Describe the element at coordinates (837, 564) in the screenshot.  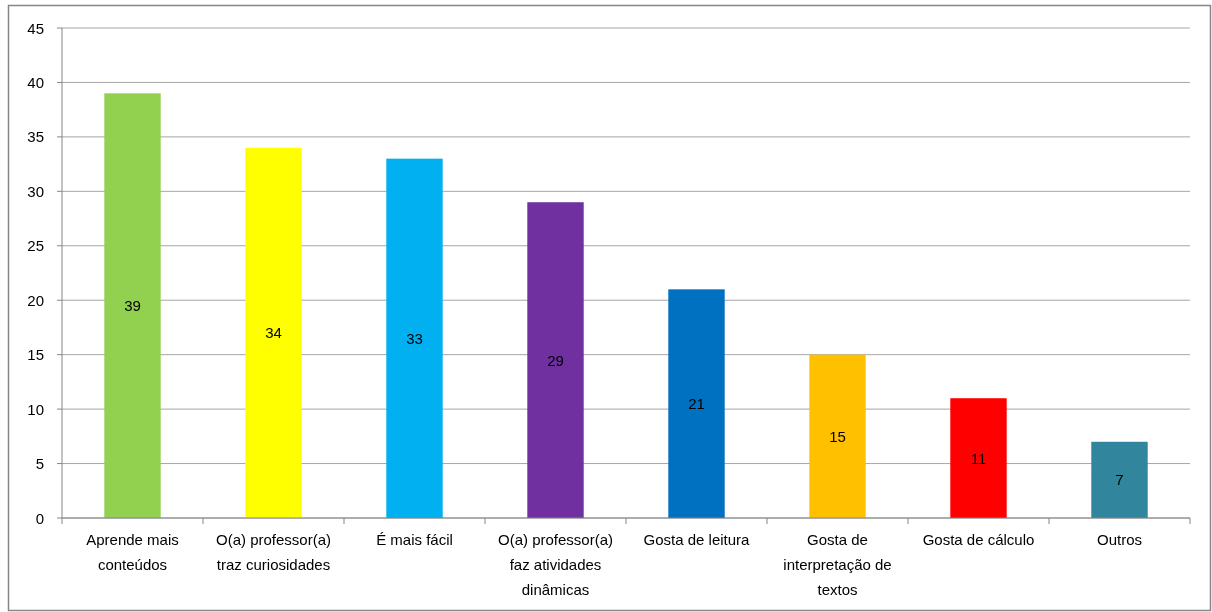
I see `x-tick-label: Gosta de interpretação de textos` at that location.